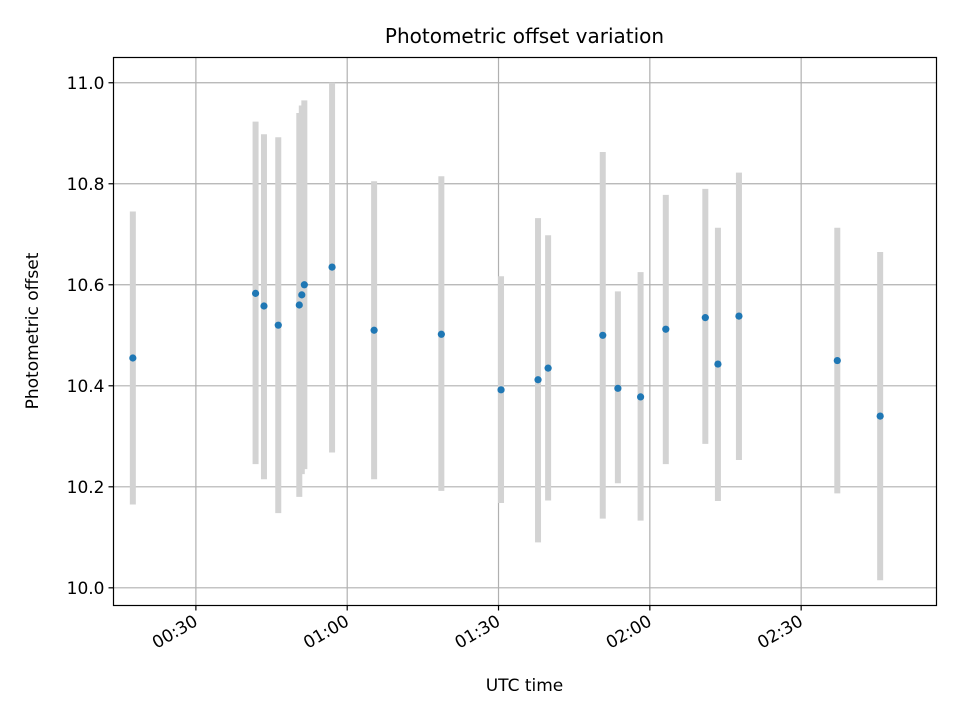 Image resolution: width=960 pixels, height=720 pixels. I want to click on y-tick-label: 10.8, so click(86, 185).